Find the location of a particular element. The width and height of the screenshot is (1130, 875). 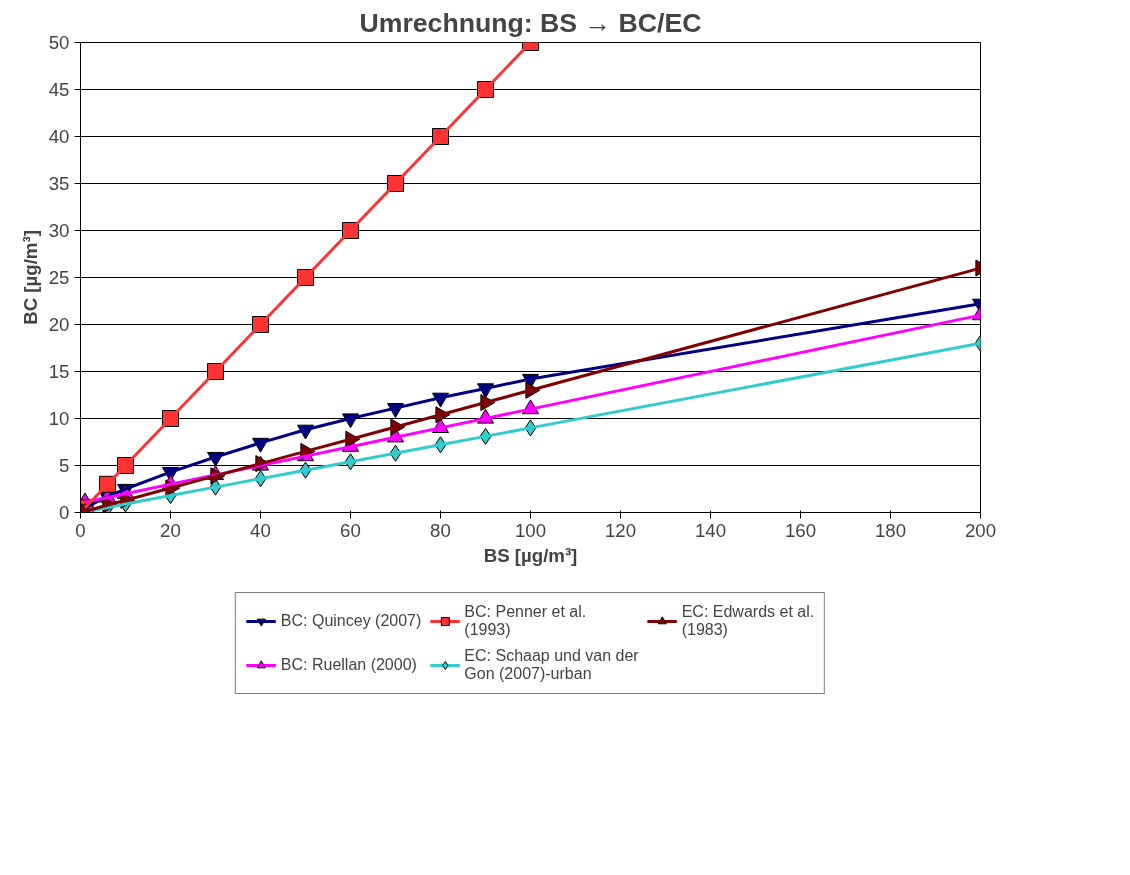

y-tick-label: 45 is located at coordinates (59, 89).